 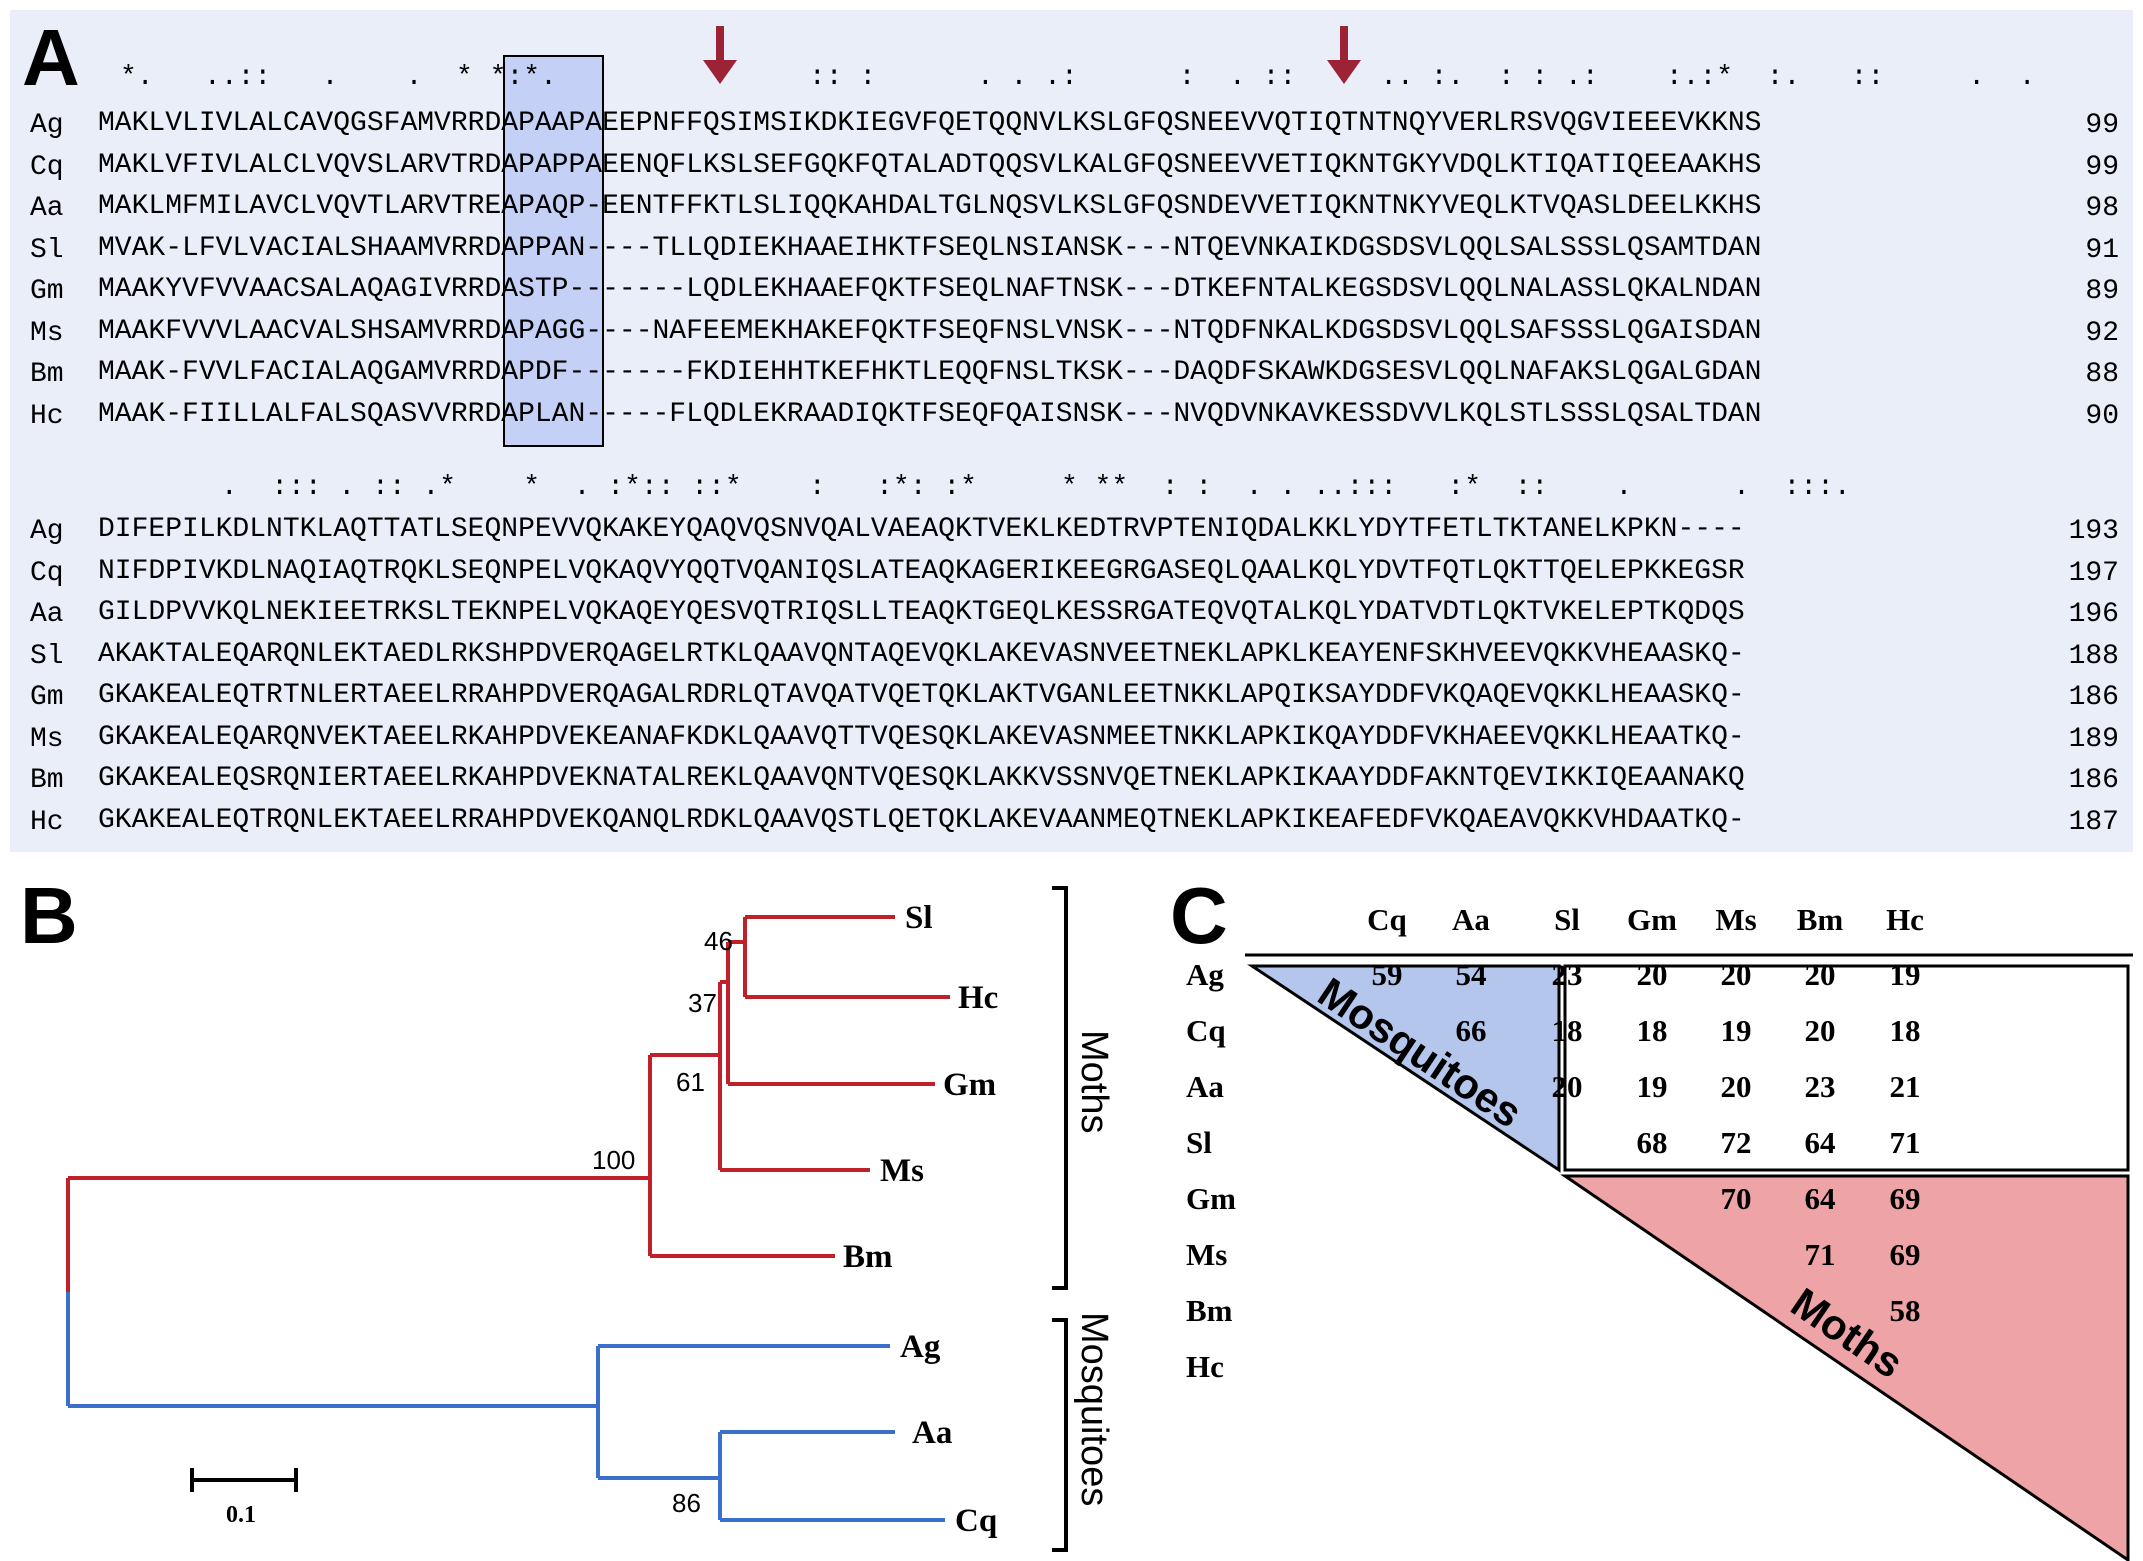 I want to click on taxon-label: Aa, so click(x=932, y=1433).